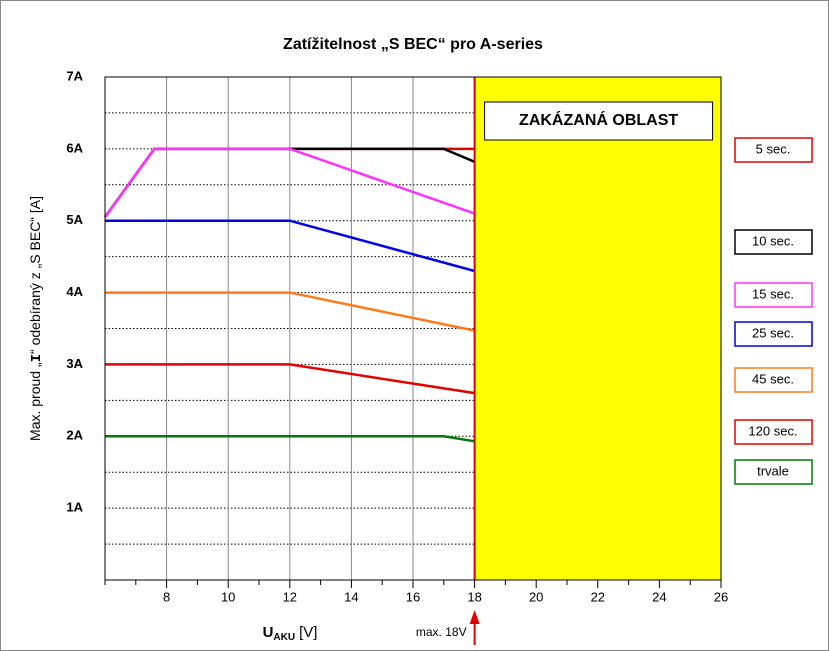 This screenshot has width=829, height=651. Describe the element at coordinates (474, 617) in the screenshot. I see `max-arrowhead` at that location.